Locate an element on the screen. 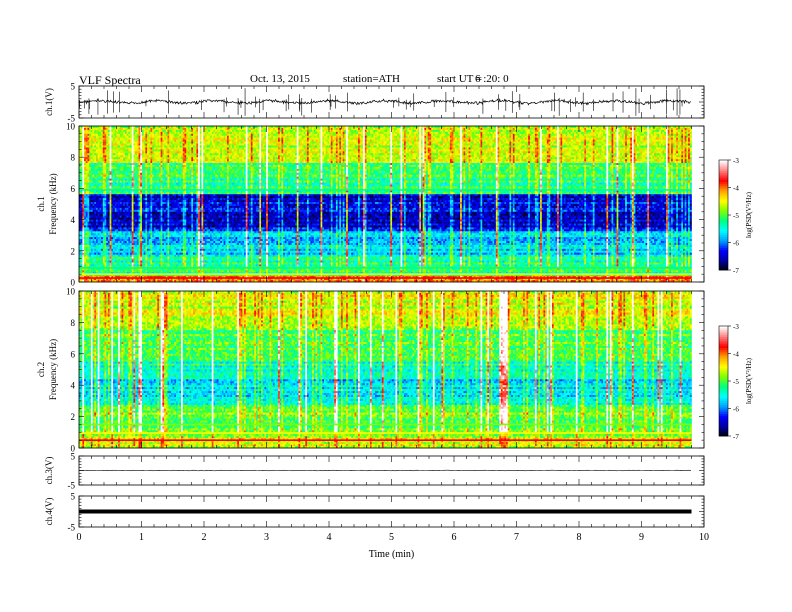 The height and width of the screenshot is (612, 792). ch3-waveform-series is located at coordinates (385, 470).